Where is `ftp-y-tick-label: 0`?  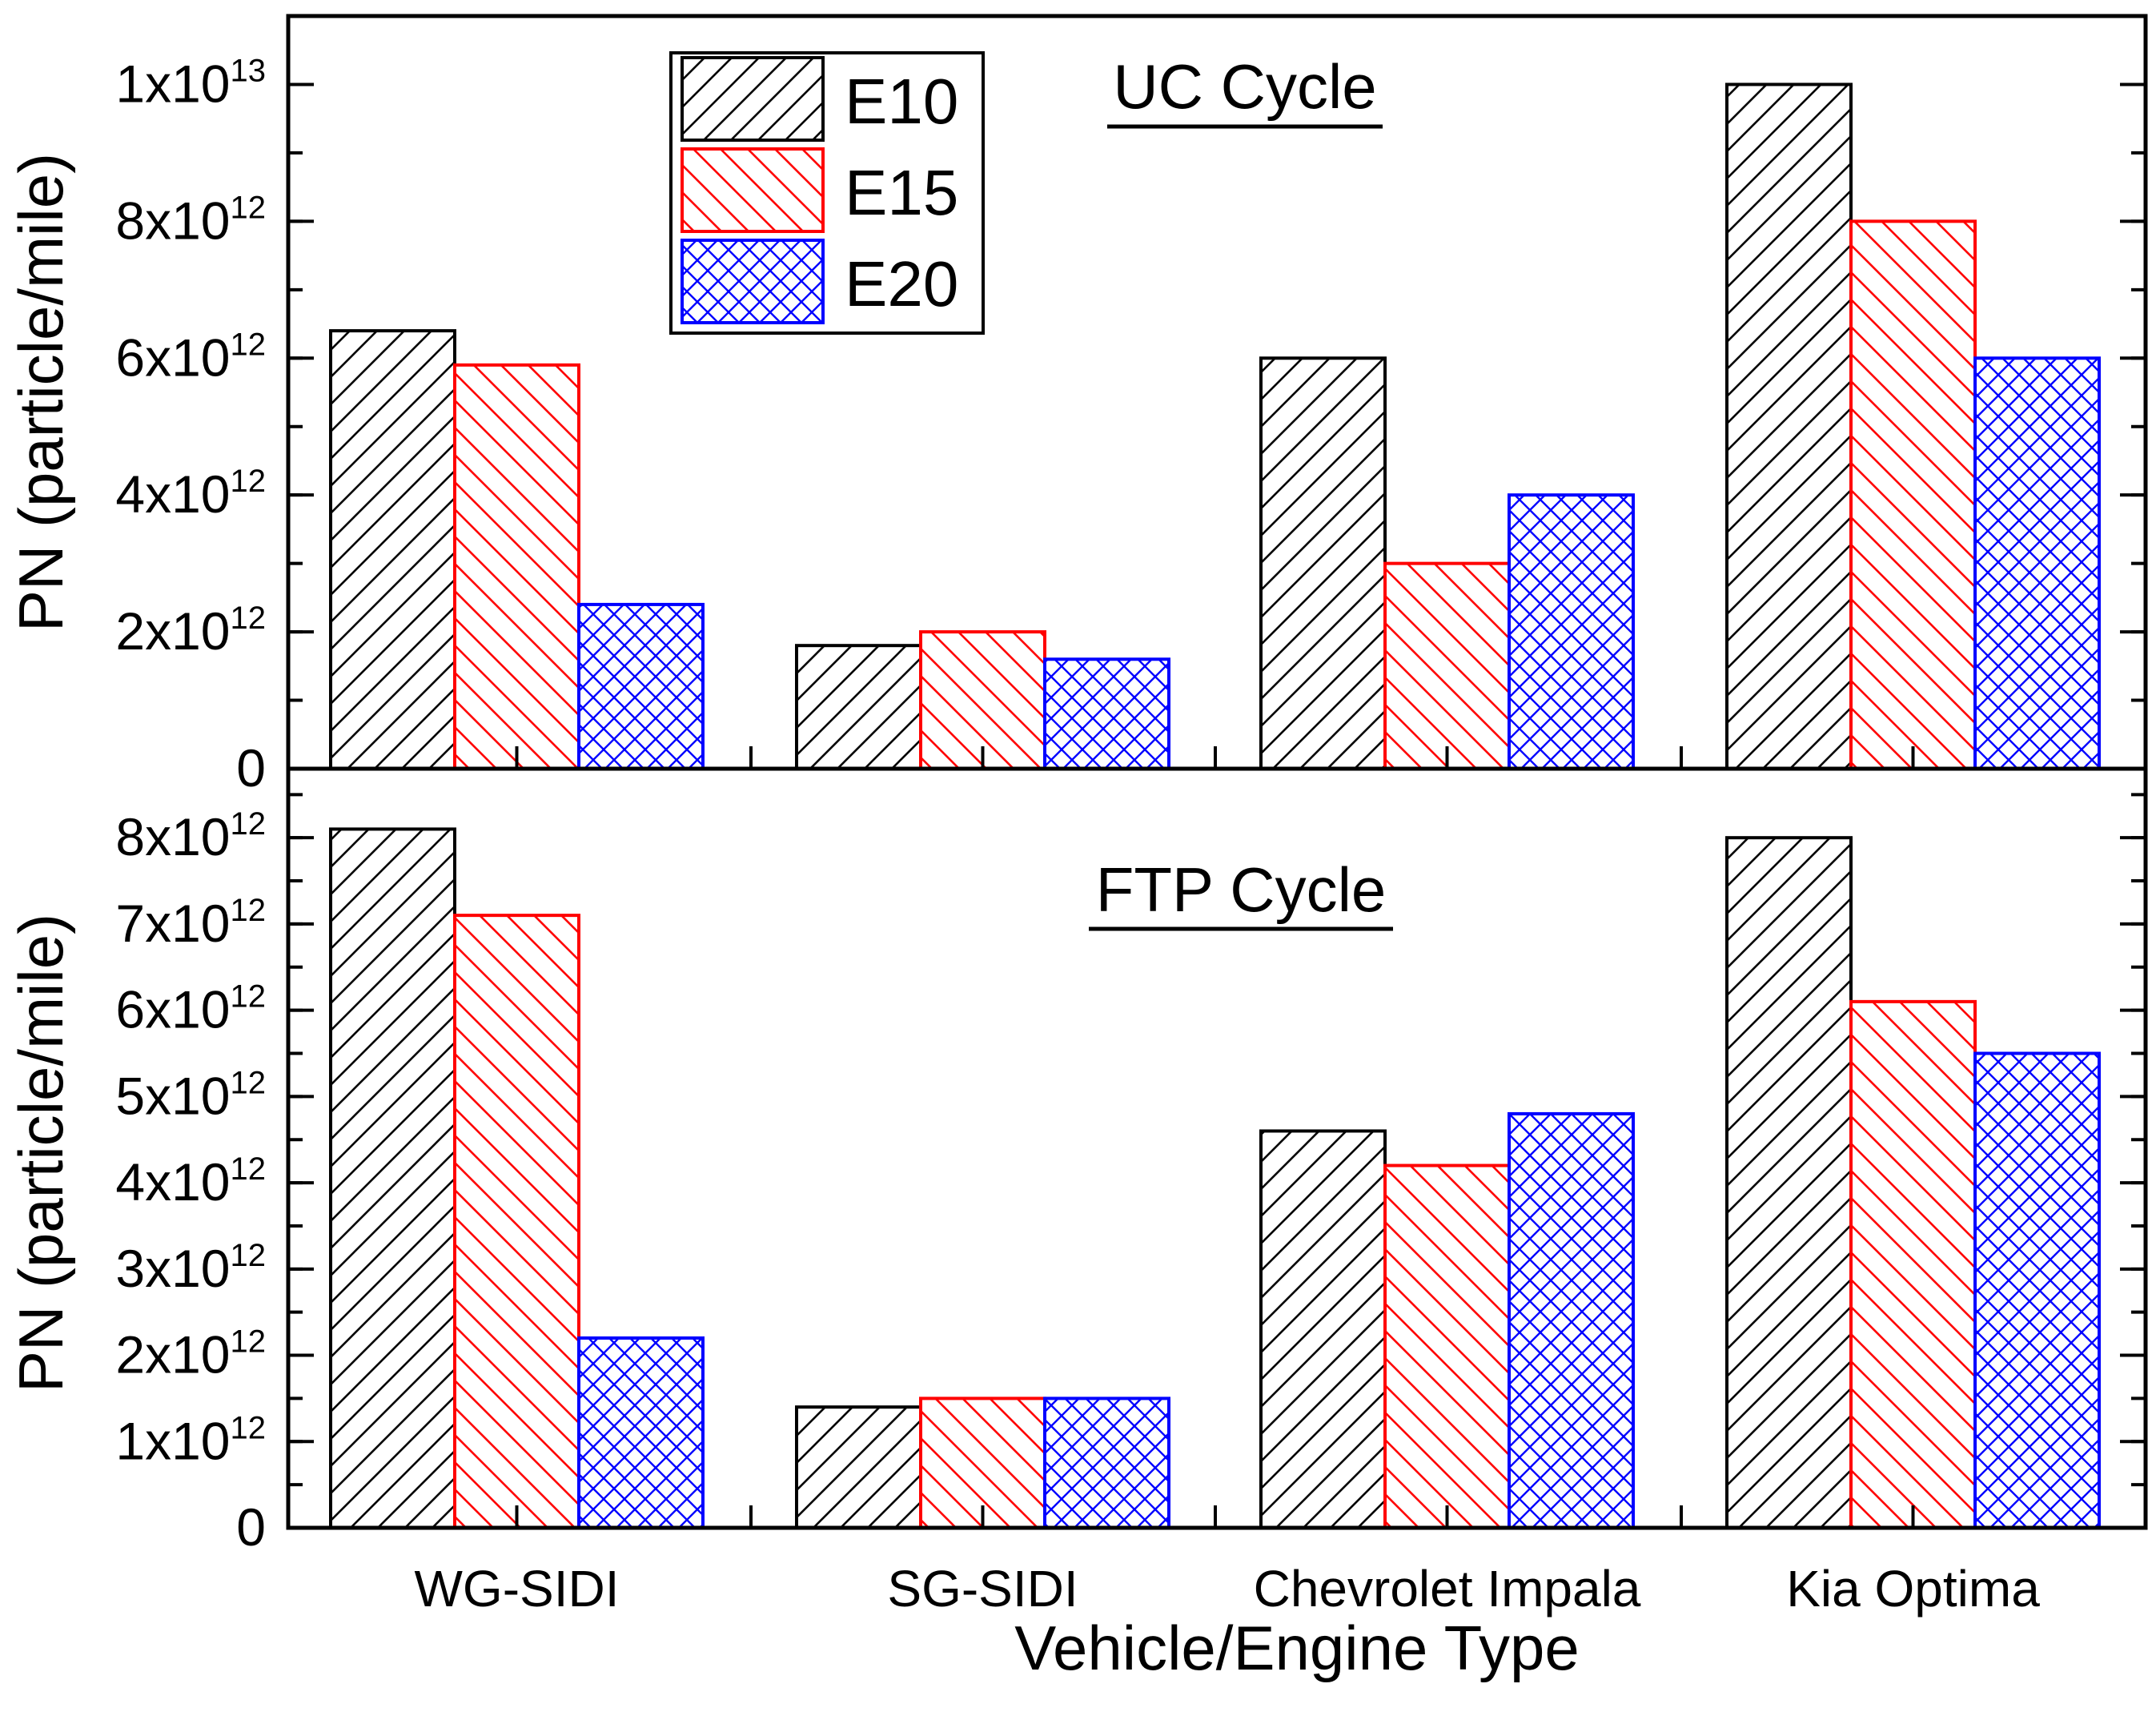
ftp-y-tick-label: 0 is located at coordinates (251, 1527).